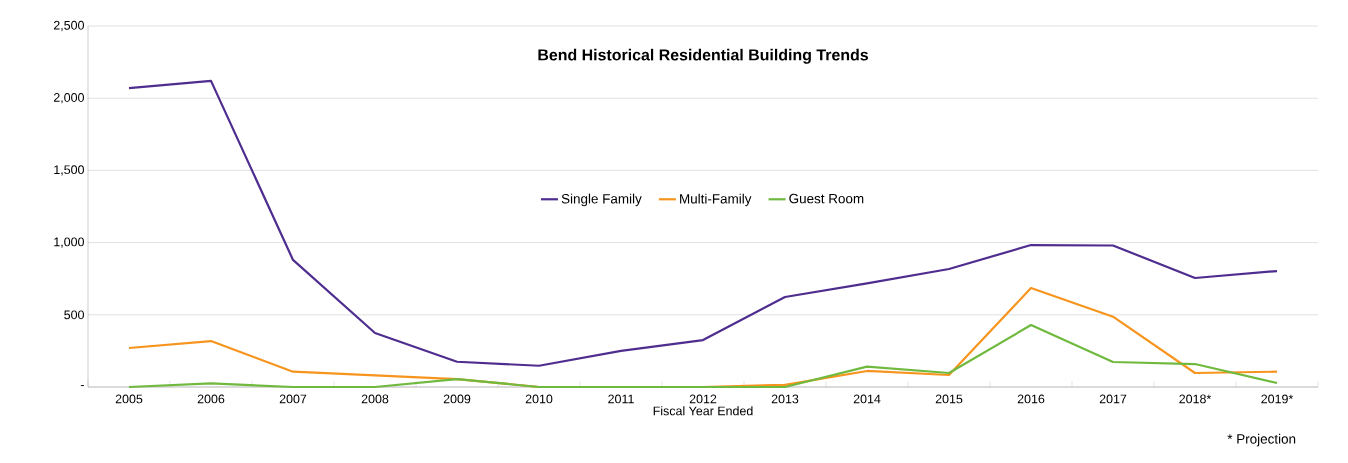  I want to click on x-tick-label: 2006, so click(211, 399).